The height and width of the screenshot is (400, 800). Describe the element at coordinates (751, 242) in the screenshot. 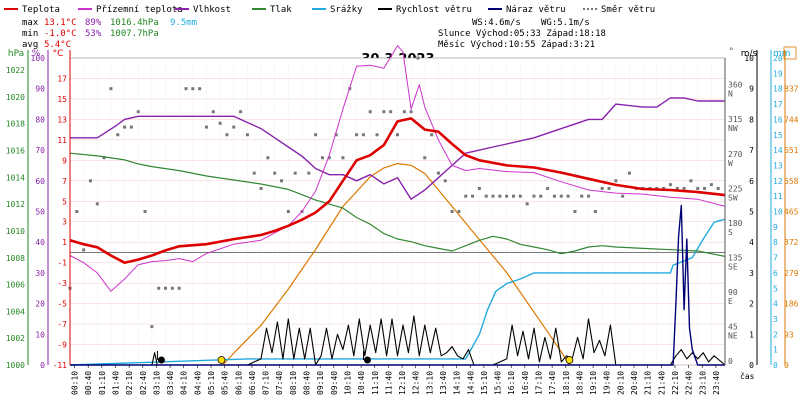

I see `ms-tick: 4` at that location.